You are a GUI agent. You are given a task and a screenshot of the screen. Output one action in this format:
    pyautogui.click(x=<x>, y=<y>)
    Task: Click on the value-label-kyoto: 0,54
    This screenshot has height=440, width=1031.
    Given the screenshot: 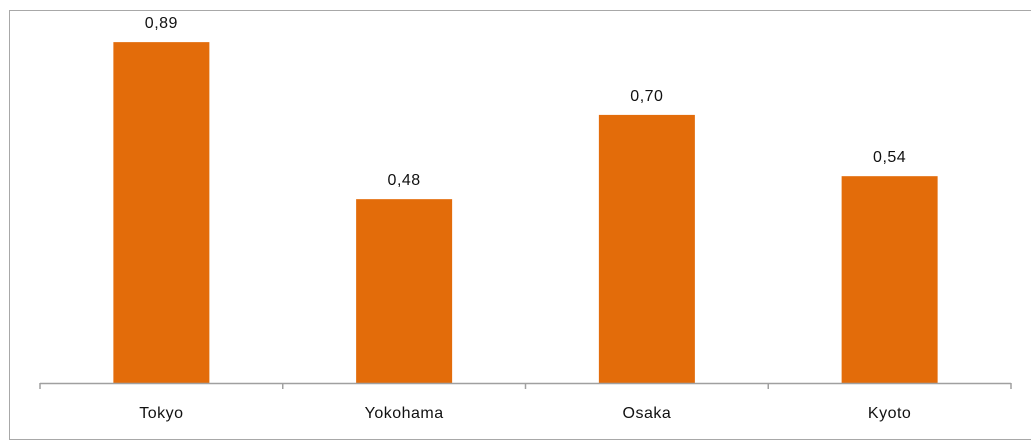 What is the action you would take?
    pyautogui.click(x=889, y=157)
    